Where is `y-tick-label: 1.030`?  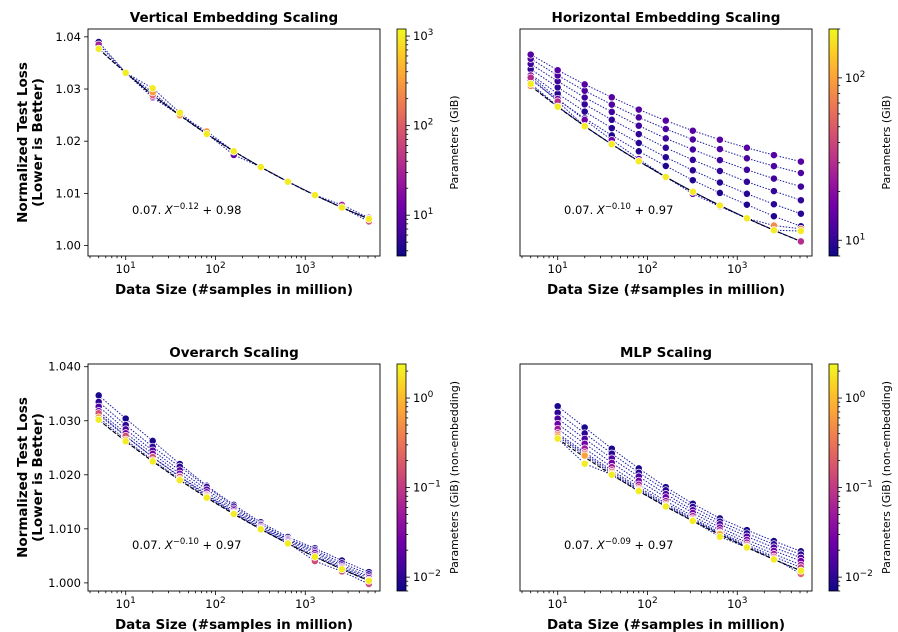 y-tick-label: 1.030 is located at coordinates (64, 421).